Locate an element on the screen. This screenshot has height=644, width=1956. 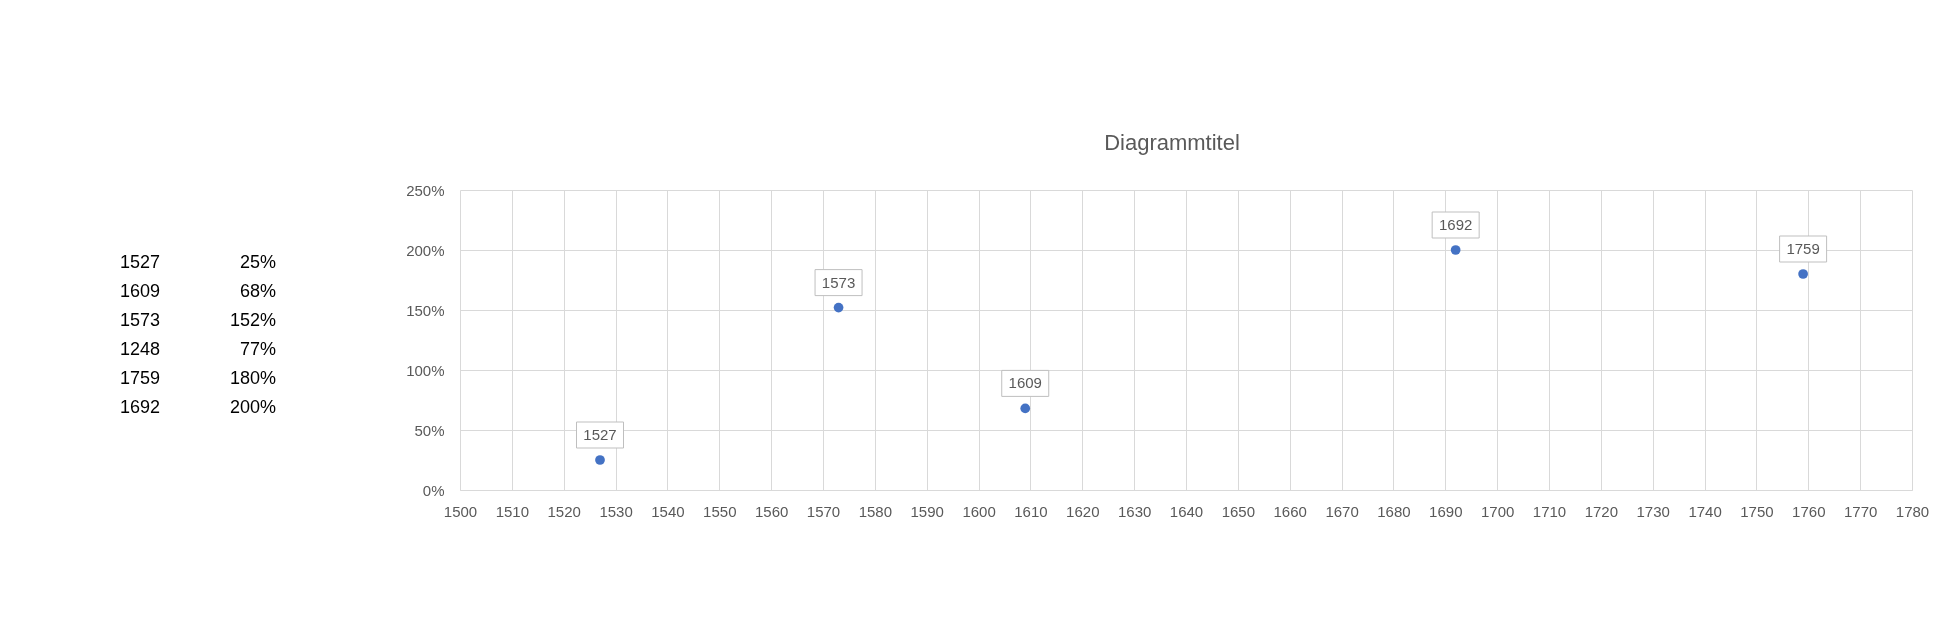
annotation: 1759 is located at coordinates (1803, 248).